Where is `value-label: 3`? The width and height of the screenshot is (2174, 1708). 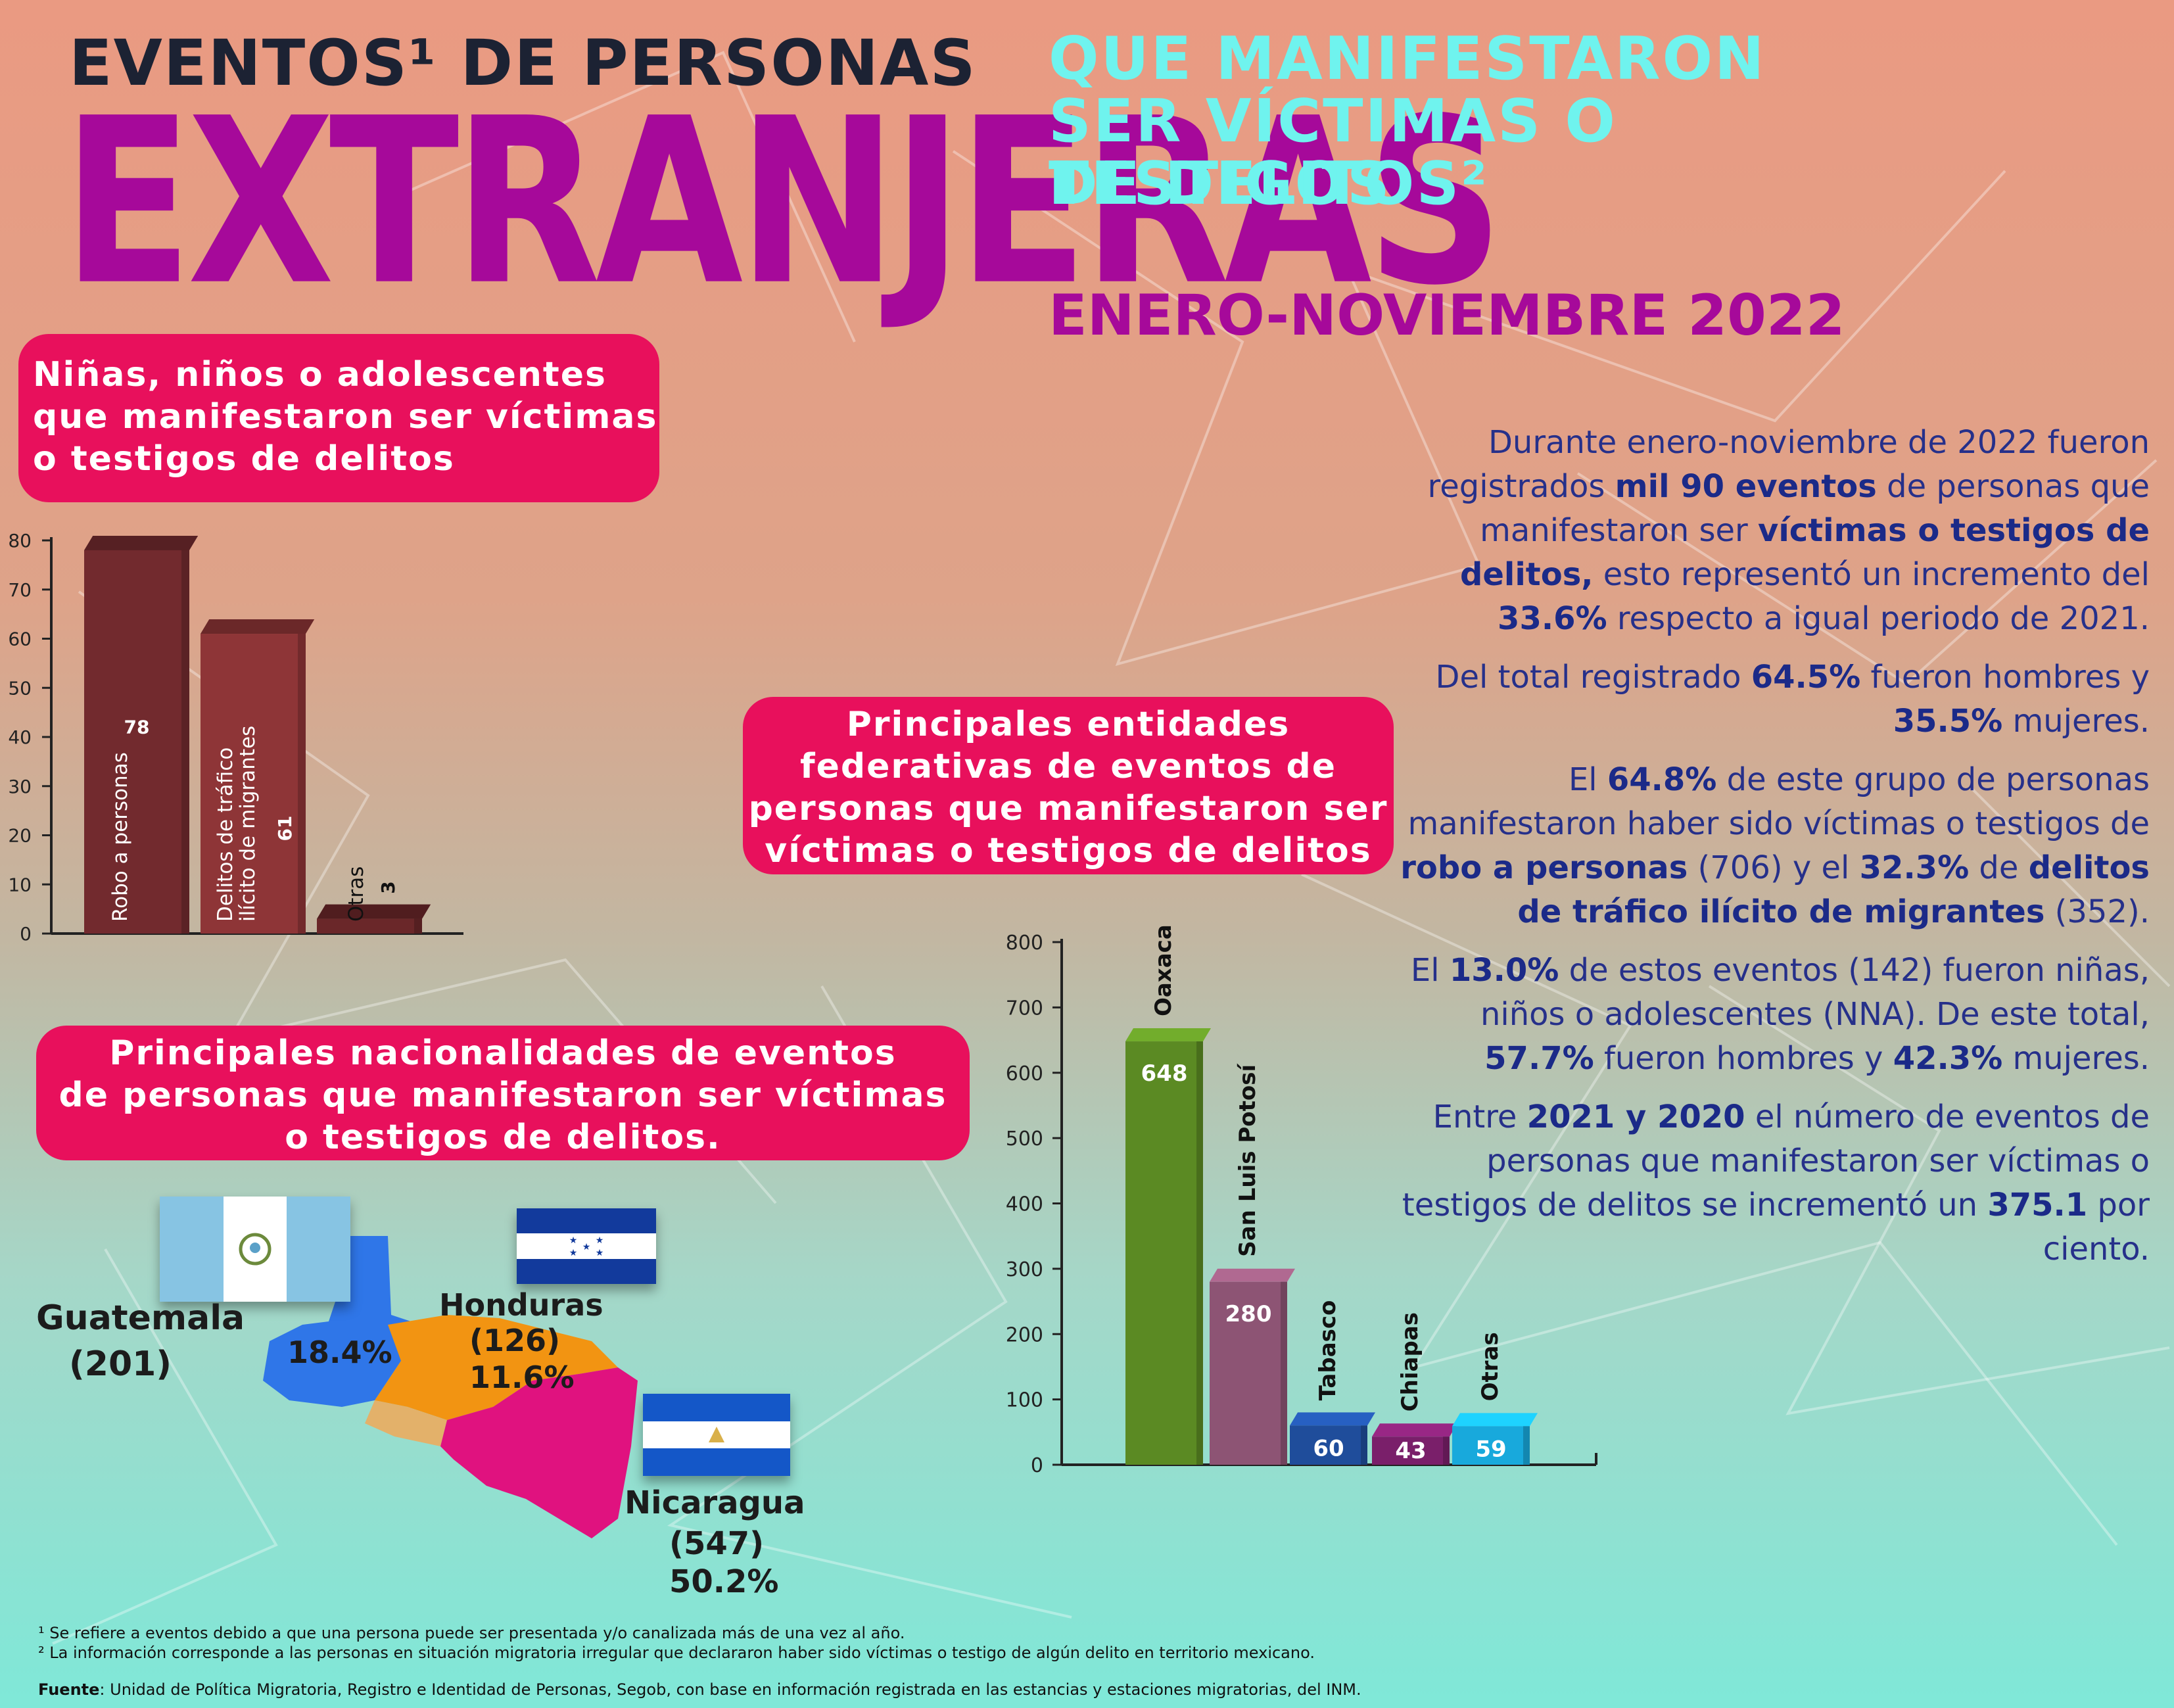
value-label: 3 is located at coordinates (388, 887).